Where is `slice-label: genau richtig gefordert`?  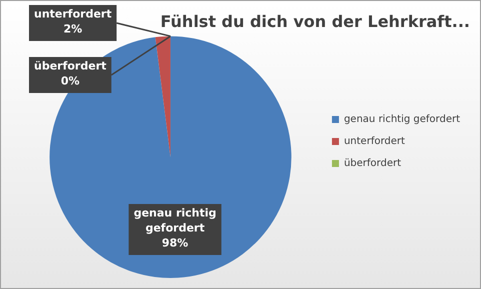 slice-label: genau richtig gefordert is located at coordinates (175, 220).